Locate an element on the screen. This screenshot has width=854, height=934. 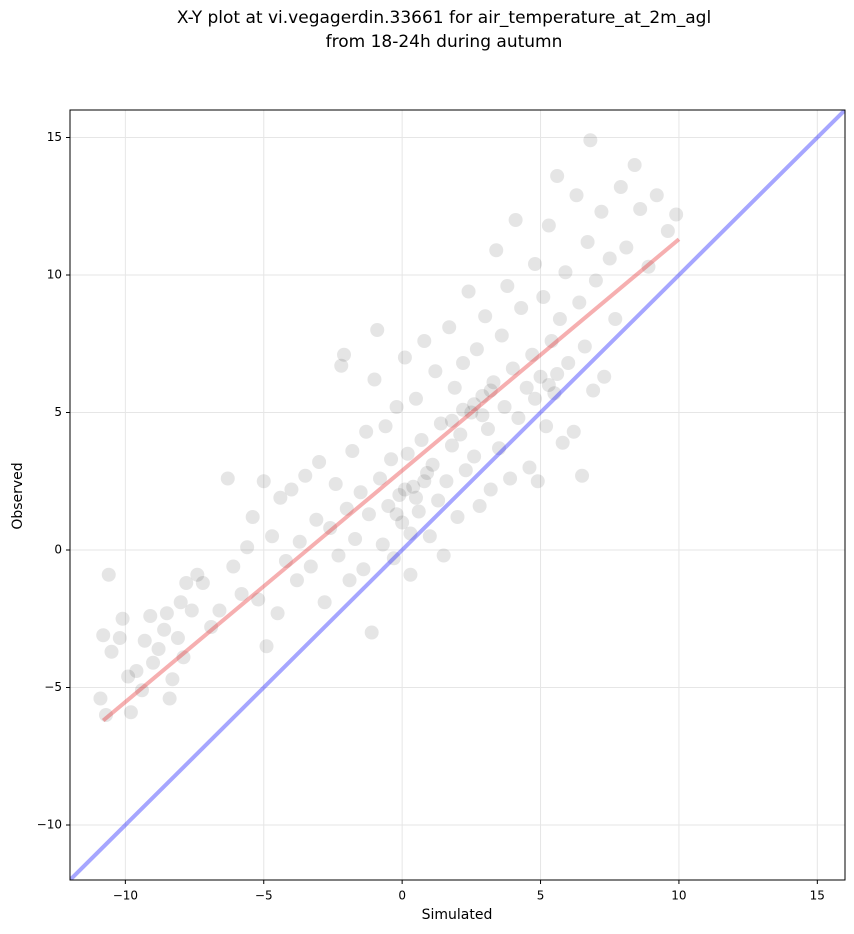
x-tick-label: 5 is located at coordinates (541, 896).